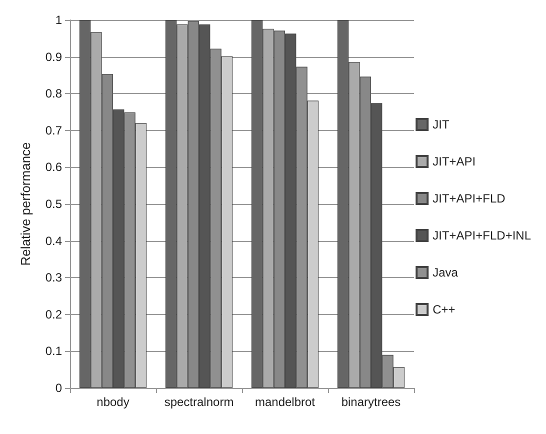  Describe the element at coordinates (58, 388) in the screenshot. I see `y-tick-label: 0` at that location.